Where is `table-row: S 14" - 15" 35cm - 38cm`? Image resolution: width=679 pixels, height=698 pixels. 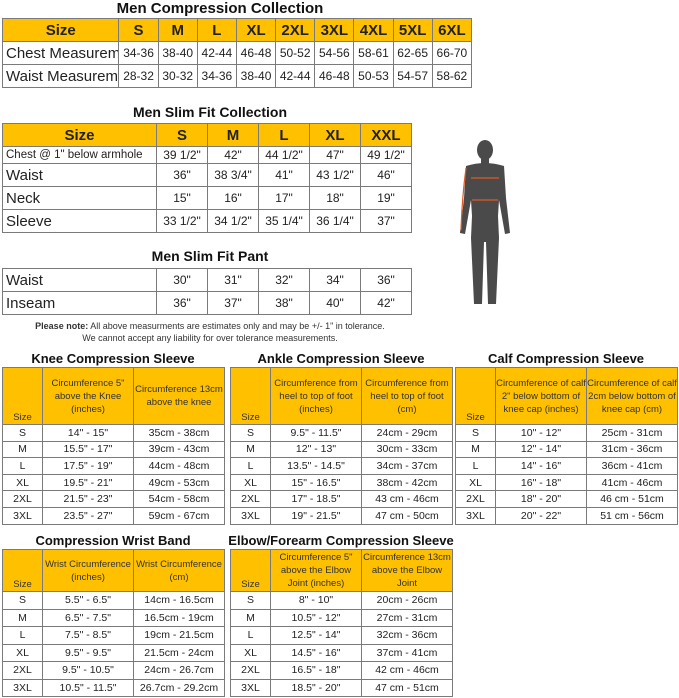
table-row: S 14" - 15" 35cm - 38cm is located at coordinates (113, 433).